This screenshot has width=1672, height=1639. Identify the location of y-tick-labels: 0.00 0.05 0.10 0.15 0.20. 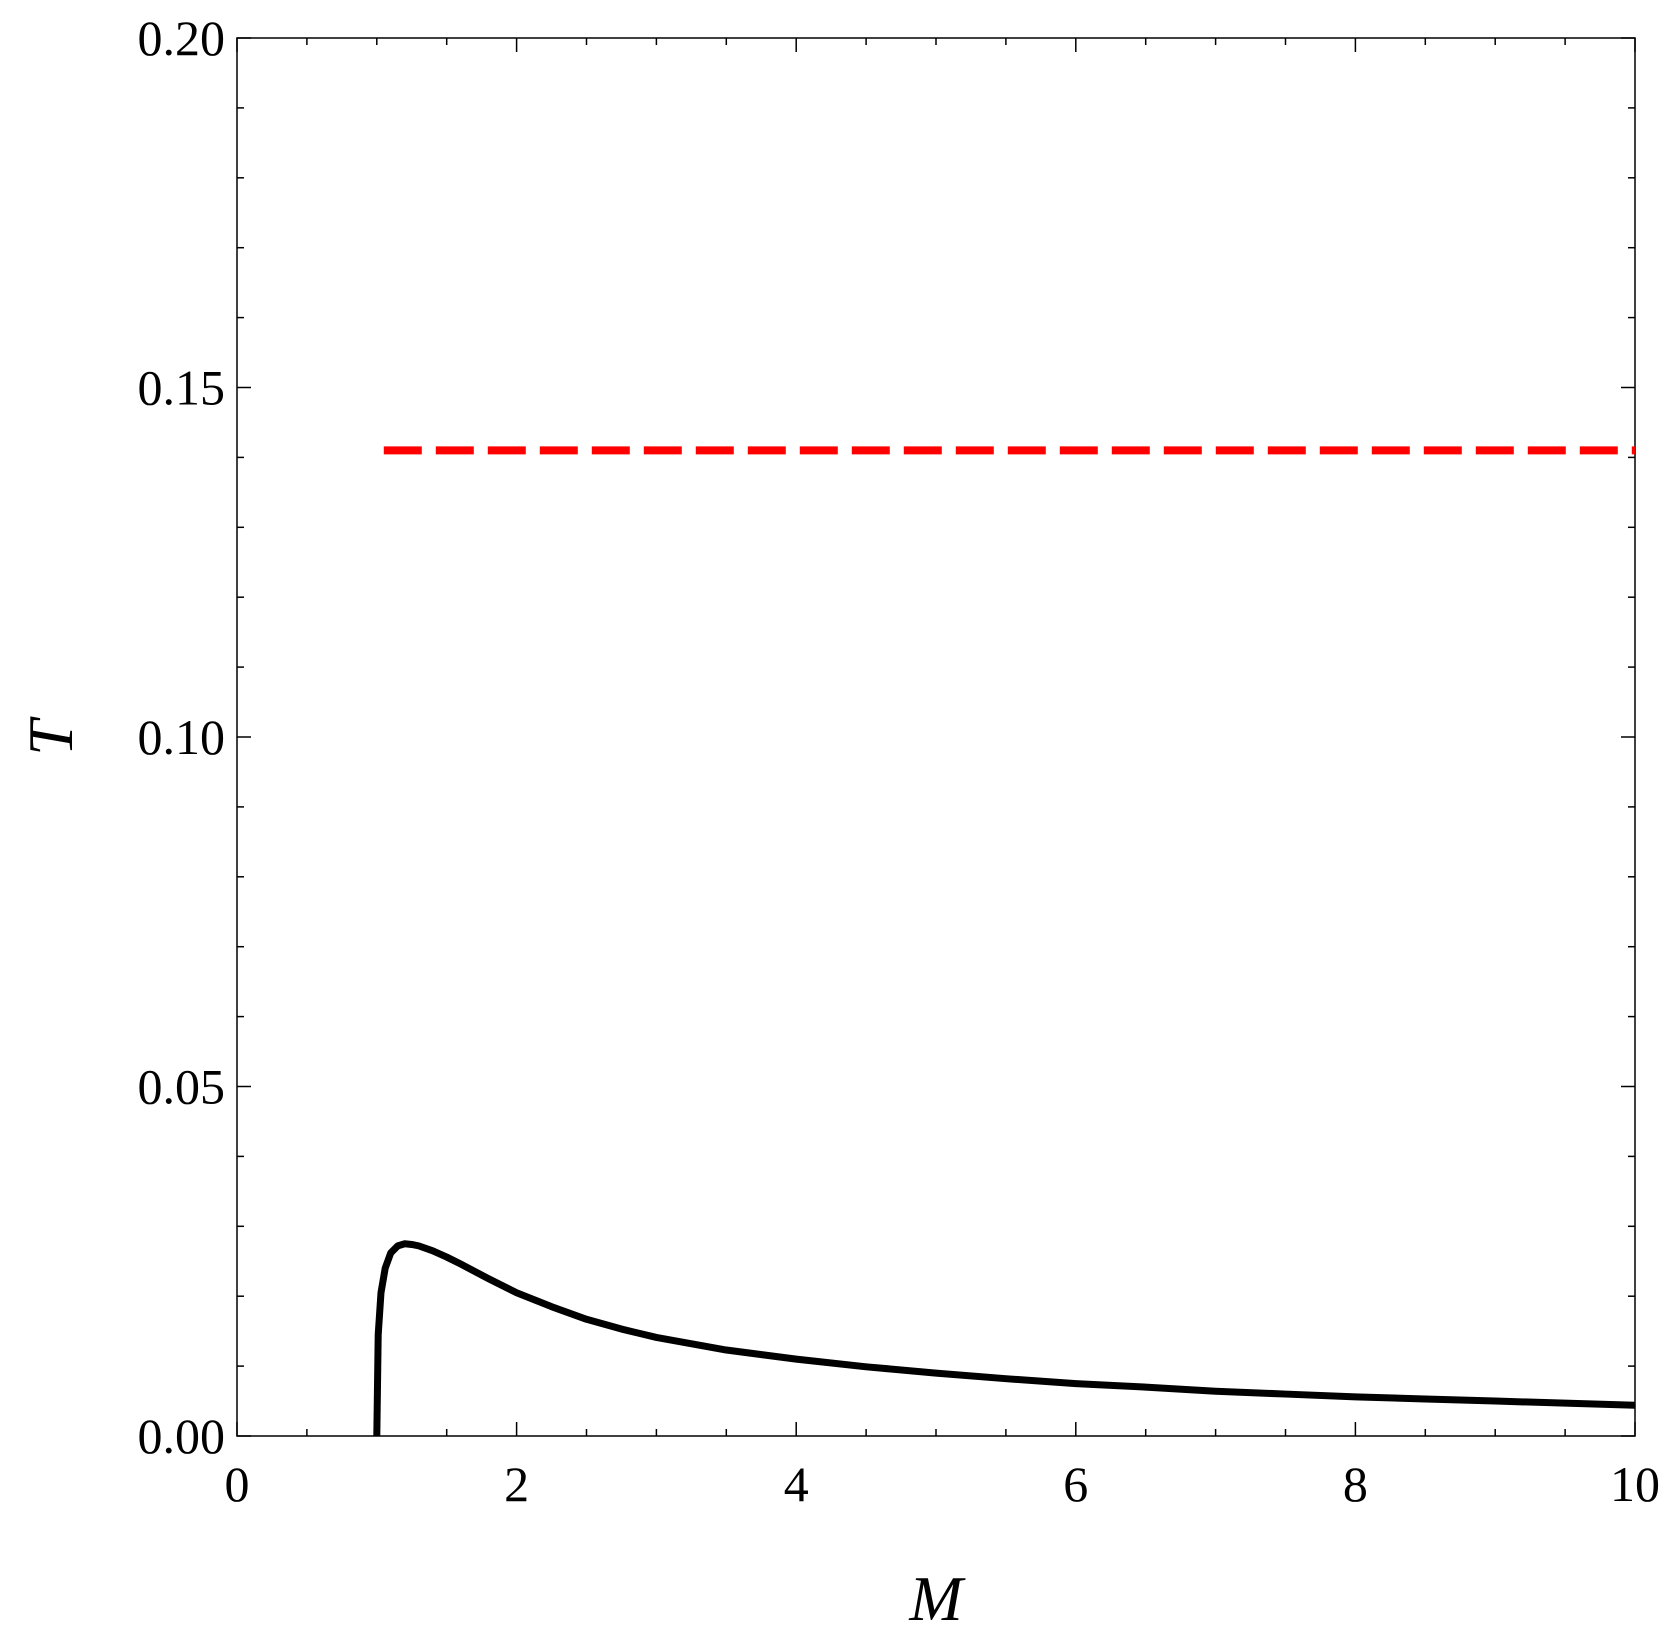
(182, 737).